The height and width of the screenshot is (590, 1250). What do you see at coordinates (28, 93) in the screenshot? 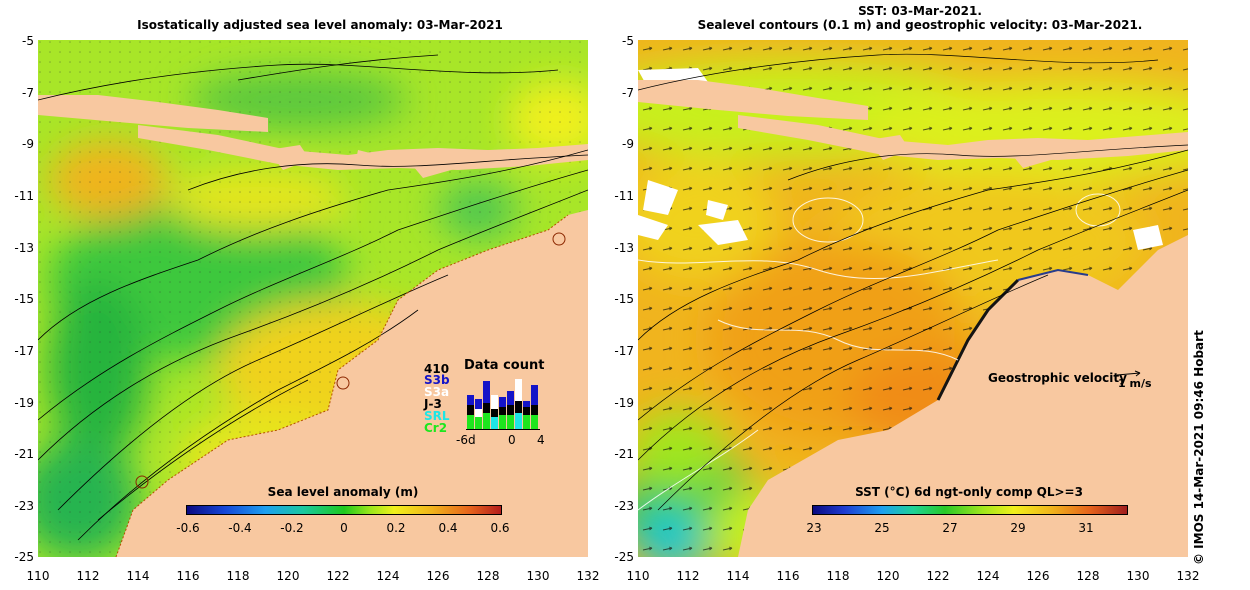
I see `left-y-tick: -7` at bounding box center [28, 93].